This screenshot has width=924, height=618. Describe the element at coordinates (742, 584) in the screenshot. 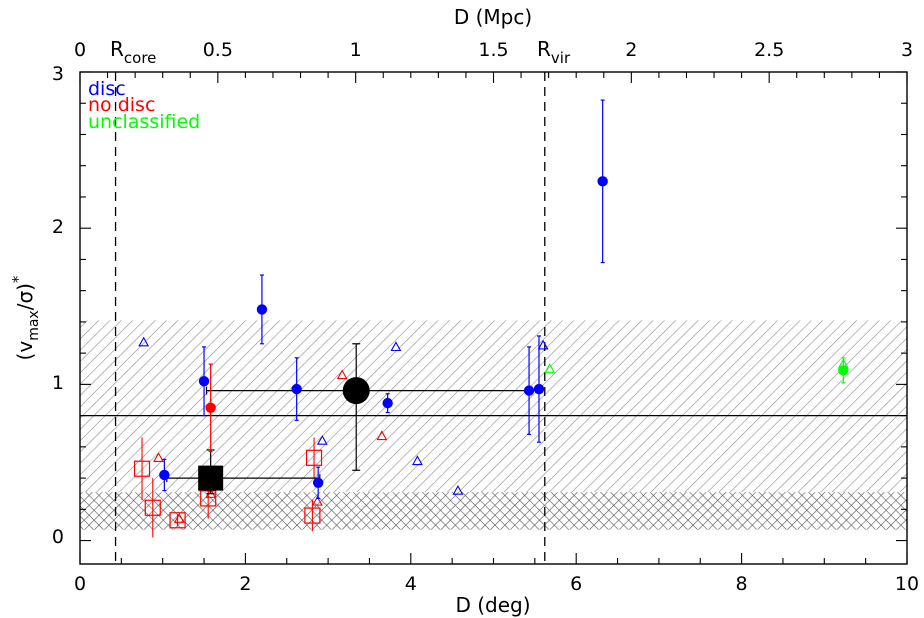

I see `x-tick-label: 8` at that location.